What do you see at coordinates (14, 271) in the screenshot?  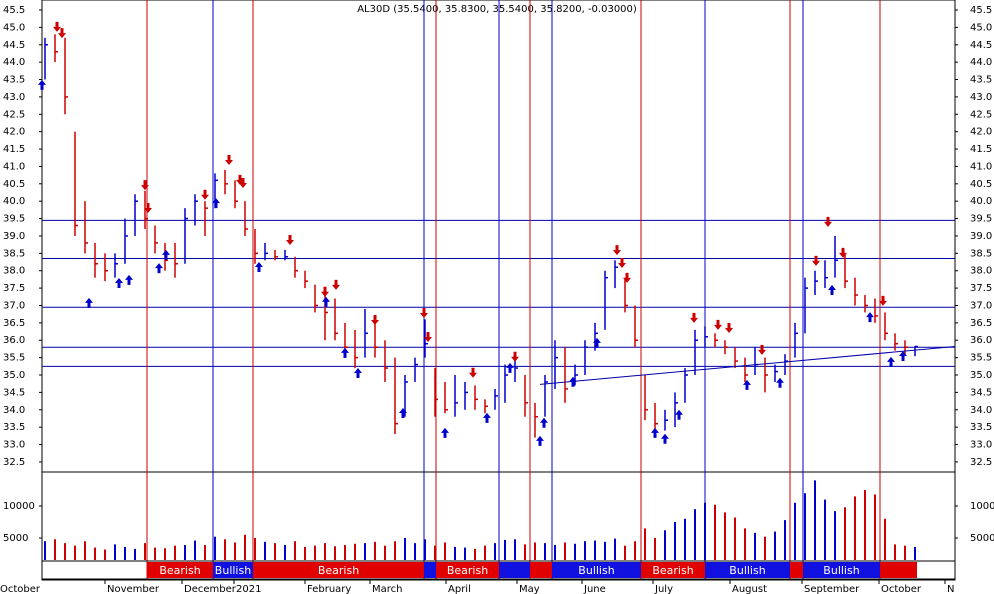 I see `y-tick-label: 38.0` at bounding box center [14, 271].